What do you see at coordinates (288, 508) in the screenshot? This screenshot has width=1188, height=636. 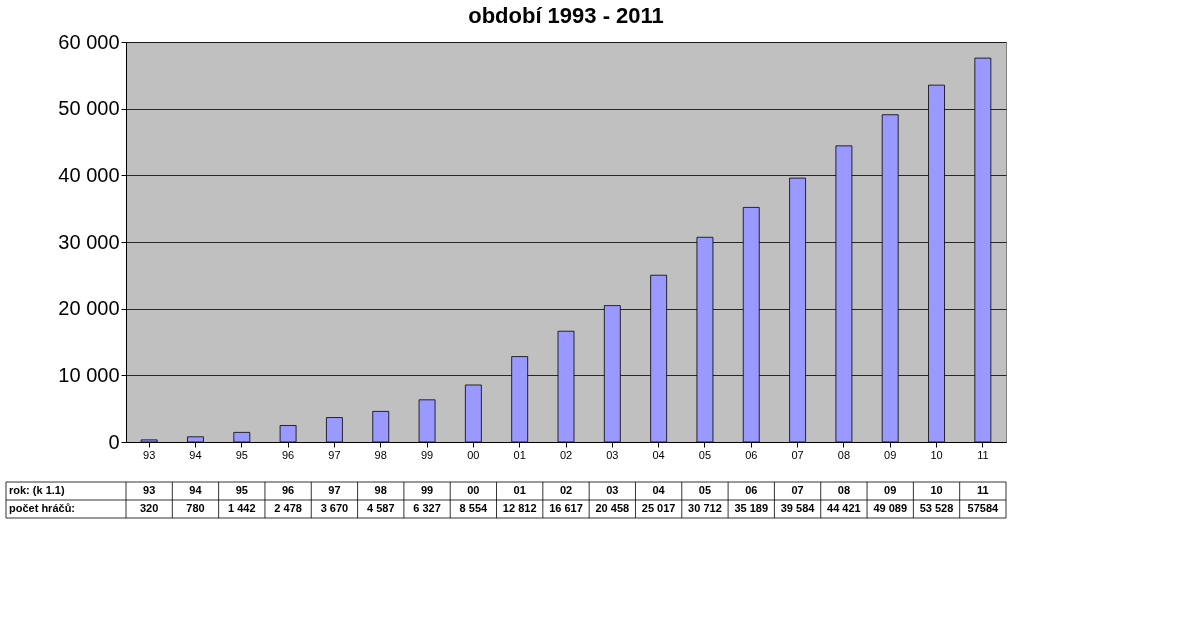 I see `data-label: 2 478` at bounding box center [288, 508].